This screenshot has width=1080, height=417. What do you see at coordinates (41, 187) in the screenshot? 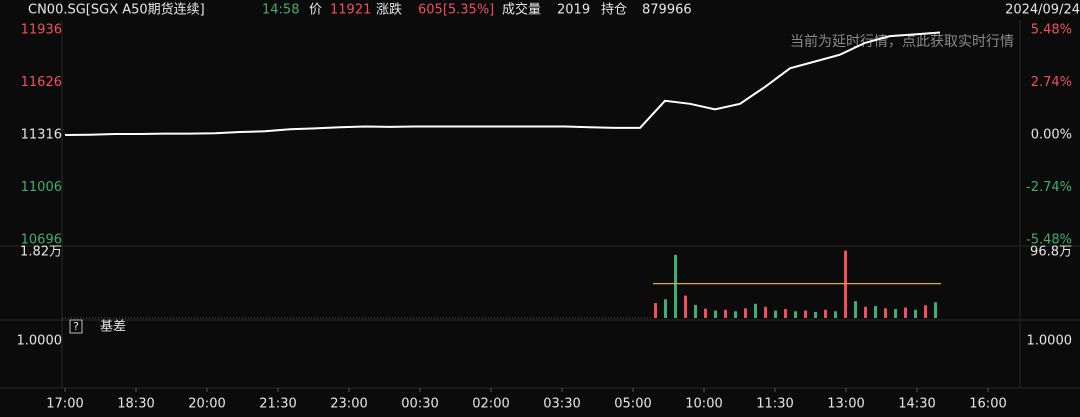
I see `y-tick-label: 11006` at bounding box center [41, 187].